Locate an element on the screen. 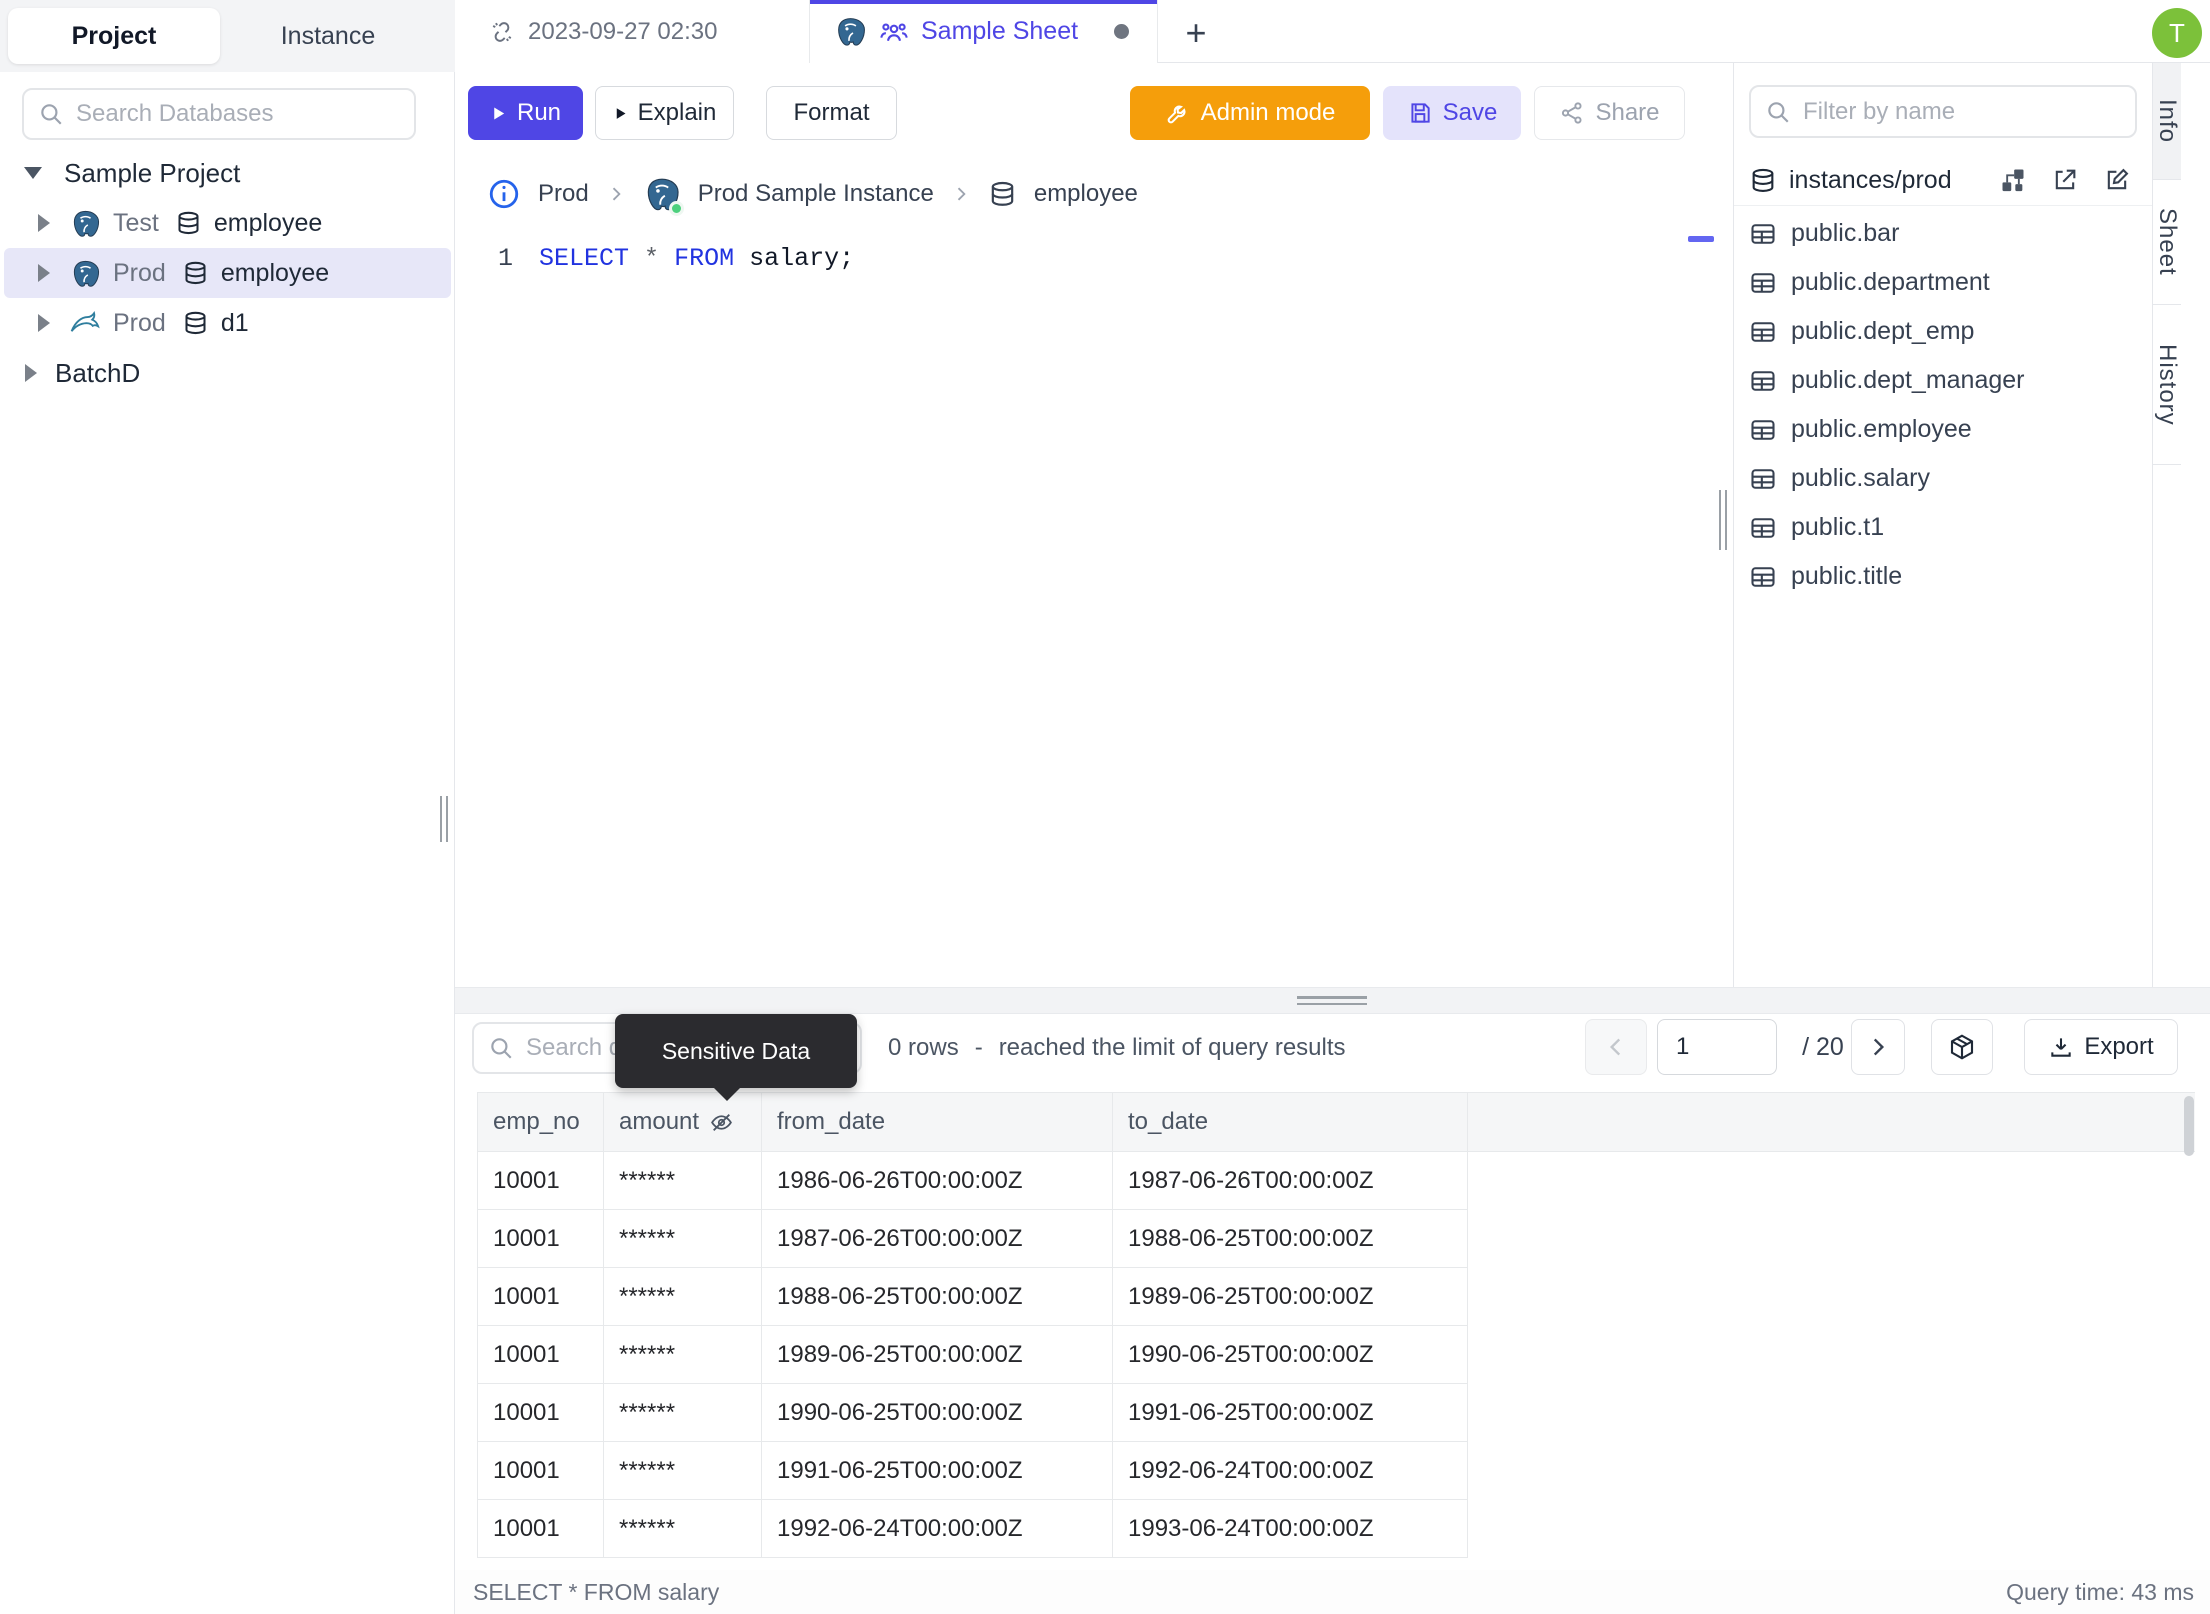 This screenshot has height=1614, width=2210. next-page-button is located at coordinates (1878, 1047).